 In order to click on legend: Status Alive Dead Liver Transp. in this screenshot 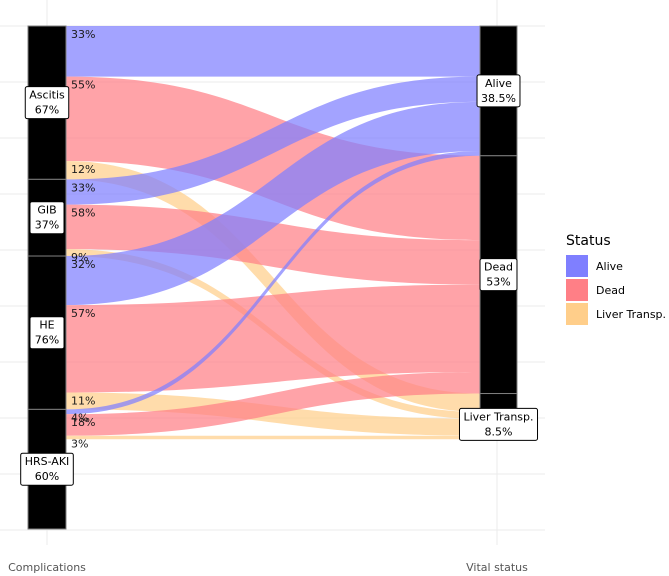, I will do `click(616, 279)`.